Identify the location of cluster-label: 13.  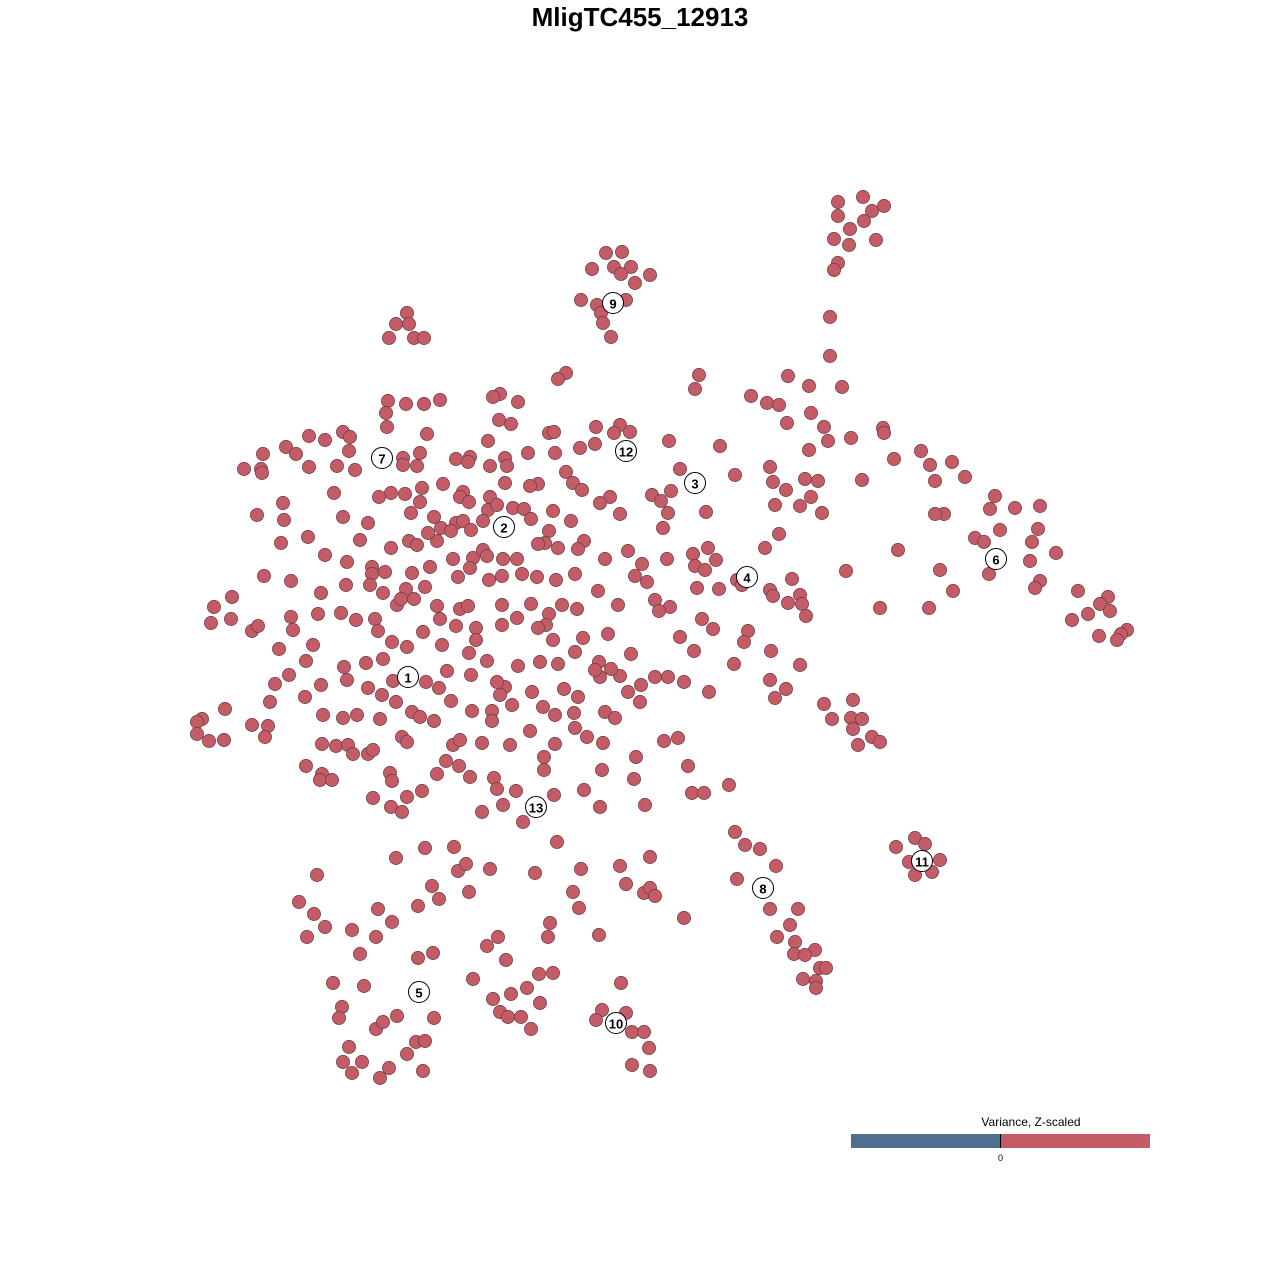
(536, 807).